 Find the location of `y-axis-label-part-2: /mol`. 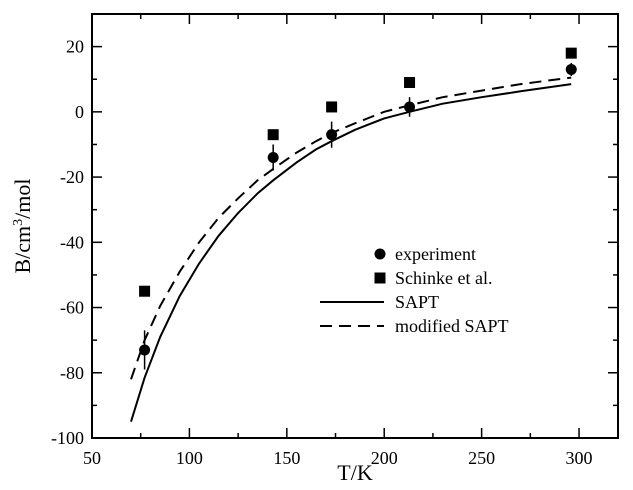

y-axis-label-part-2: /mol is located at coordinates (22, 198).